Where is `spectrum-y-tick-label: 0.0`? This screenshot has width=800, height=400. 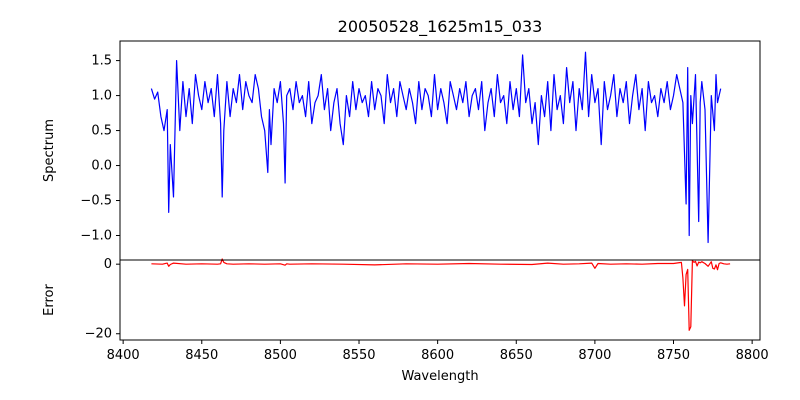 spectrum-y-tick-label: 0.0 is located at coordinates (101, 166).